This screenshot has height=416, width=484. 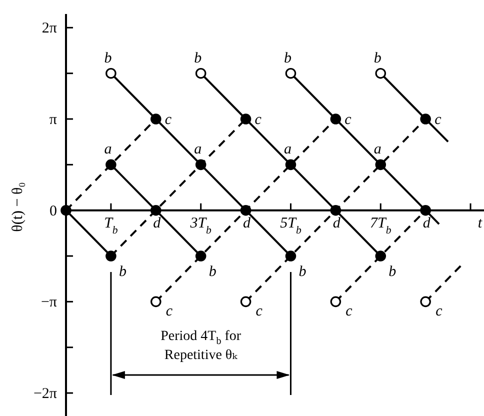 I want to click on annotation: Period 4T$_{b}$ for Repetitive θₖ, so click(x=201, y=346).